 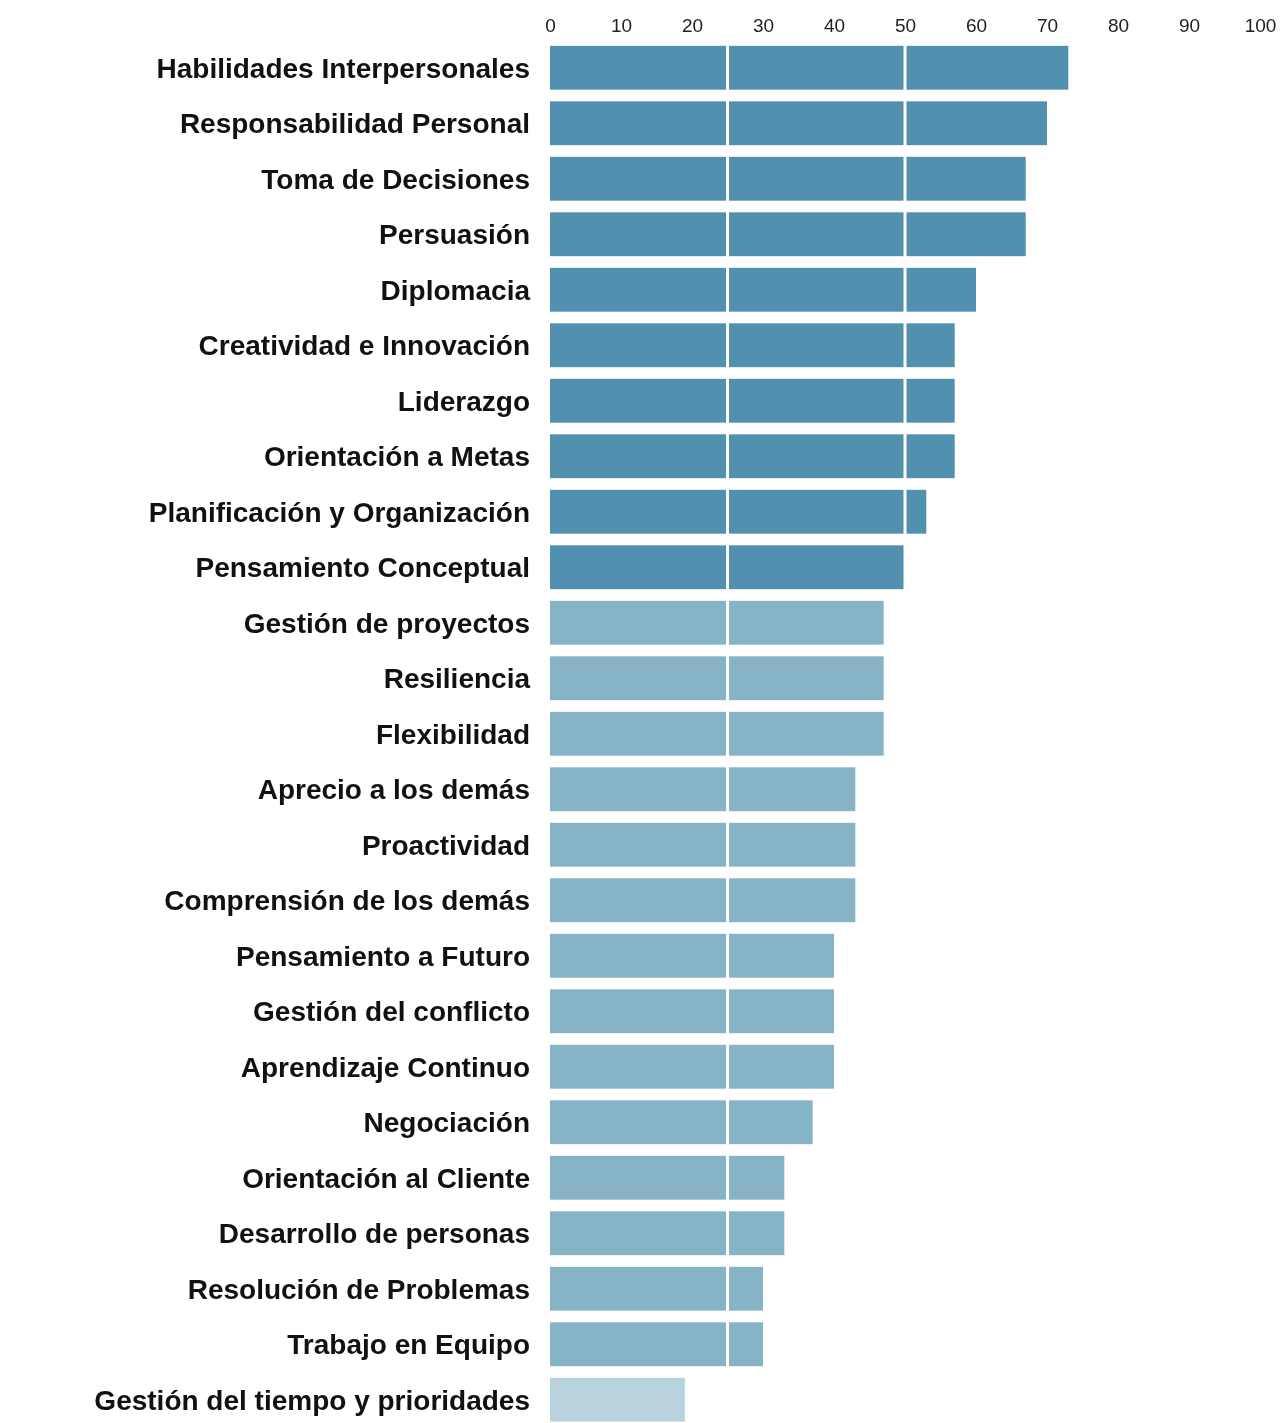 What do you see at coordinates (343, 68) in the screenshot?
I see `y-tick-label: Habilidades Interpersonales` at bounding box center [343, 68].